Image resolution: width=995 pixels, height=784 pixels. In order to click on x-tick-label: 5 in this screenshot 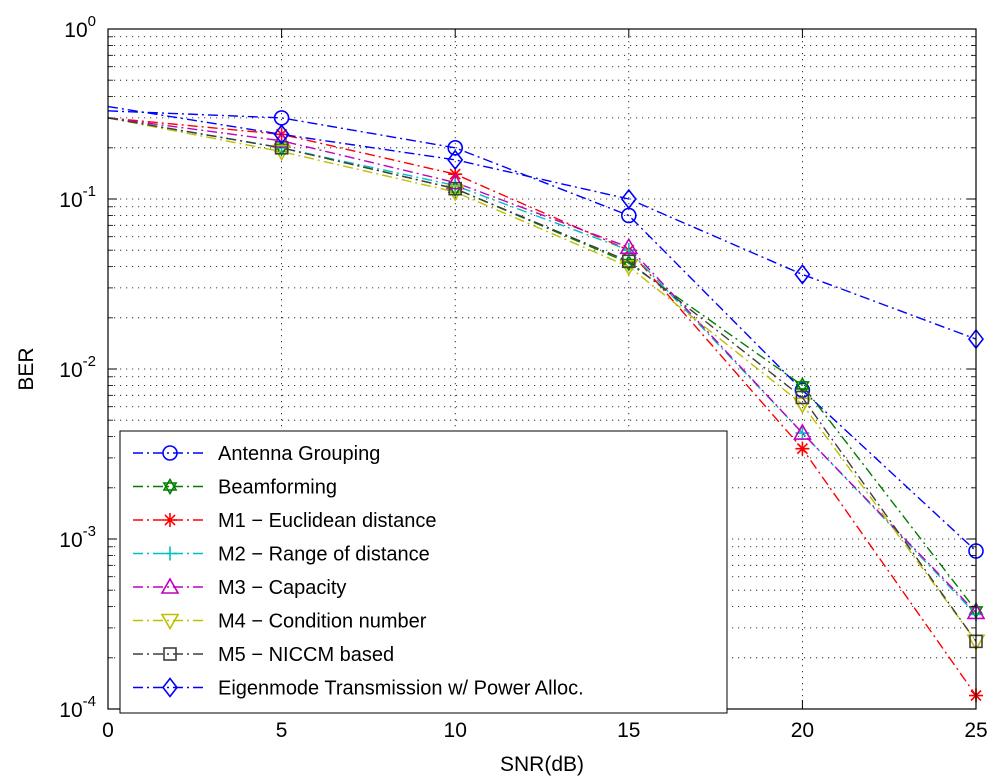, I will do `click(282, 730)`.